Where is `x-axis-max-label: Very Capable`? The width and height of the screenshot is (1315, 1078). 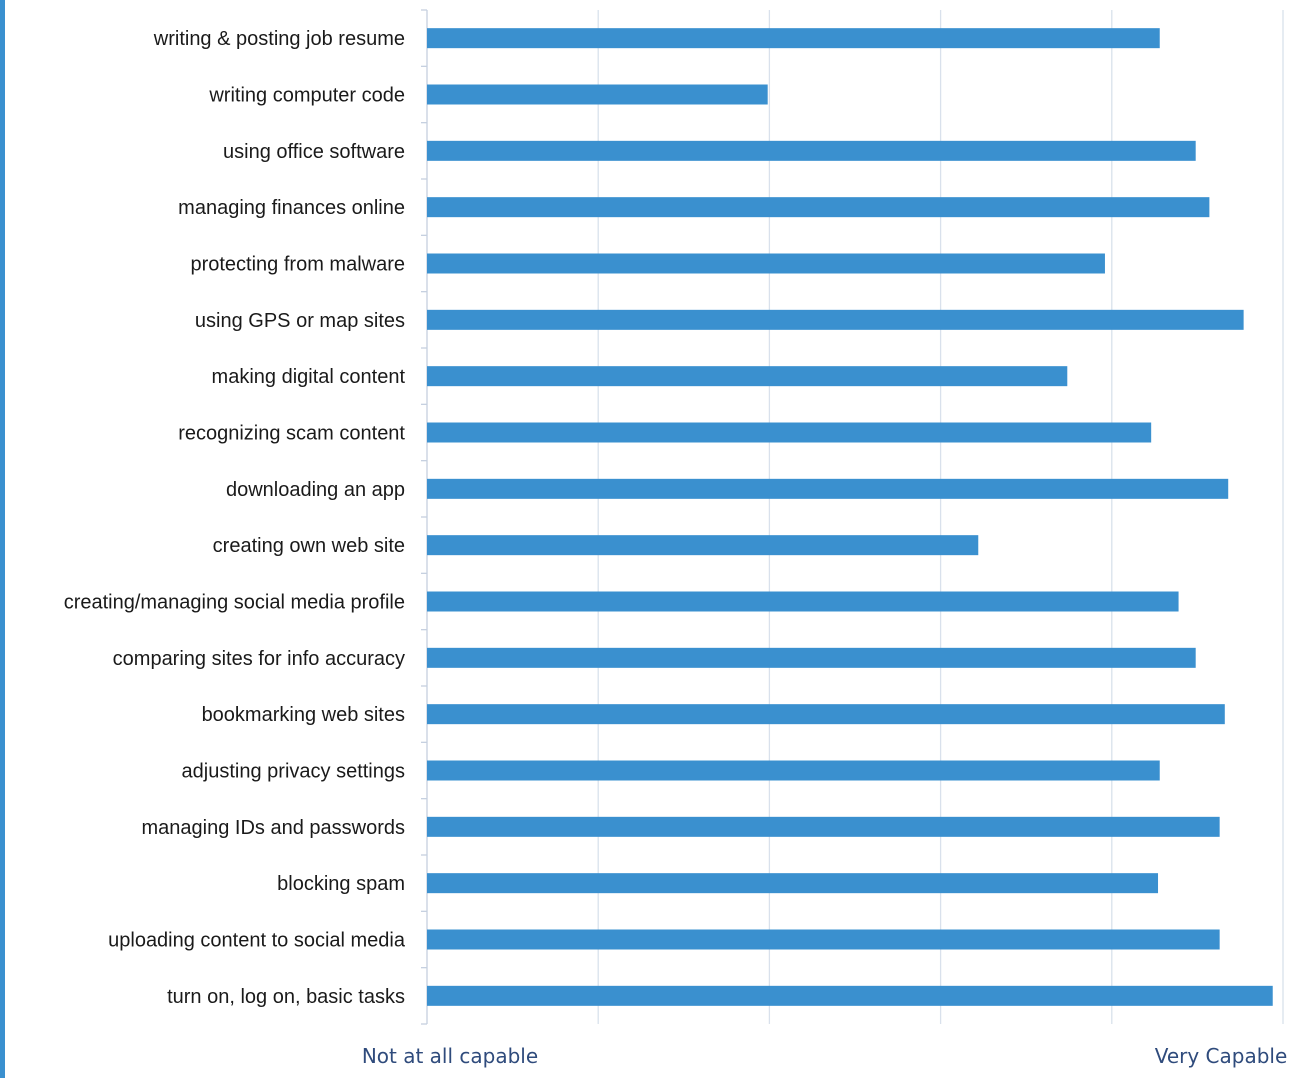
x-axis-max-label: Very Capable is located at coordinates (1221, 1056).